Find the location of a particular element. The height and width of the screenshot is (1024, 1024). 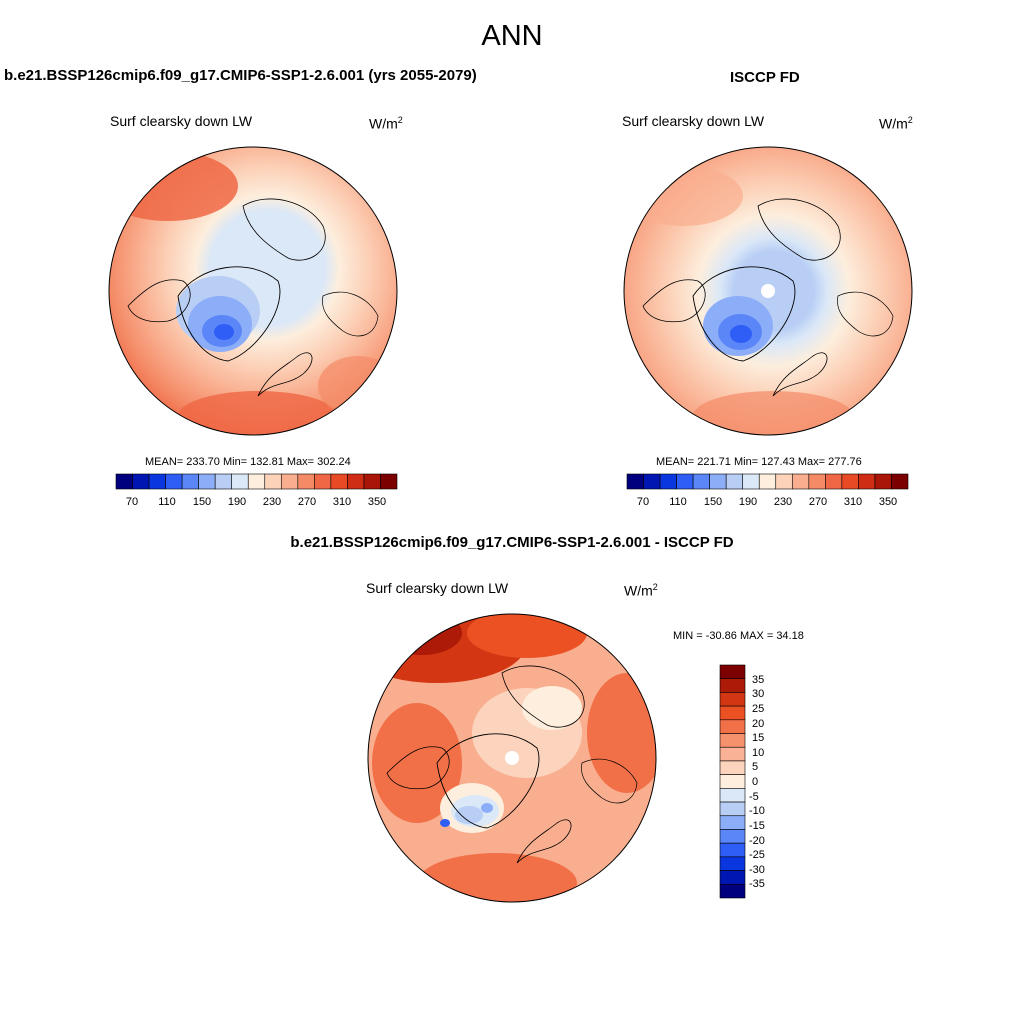

diff-colorbar-label: 35 is located at coordinates (758, 680).